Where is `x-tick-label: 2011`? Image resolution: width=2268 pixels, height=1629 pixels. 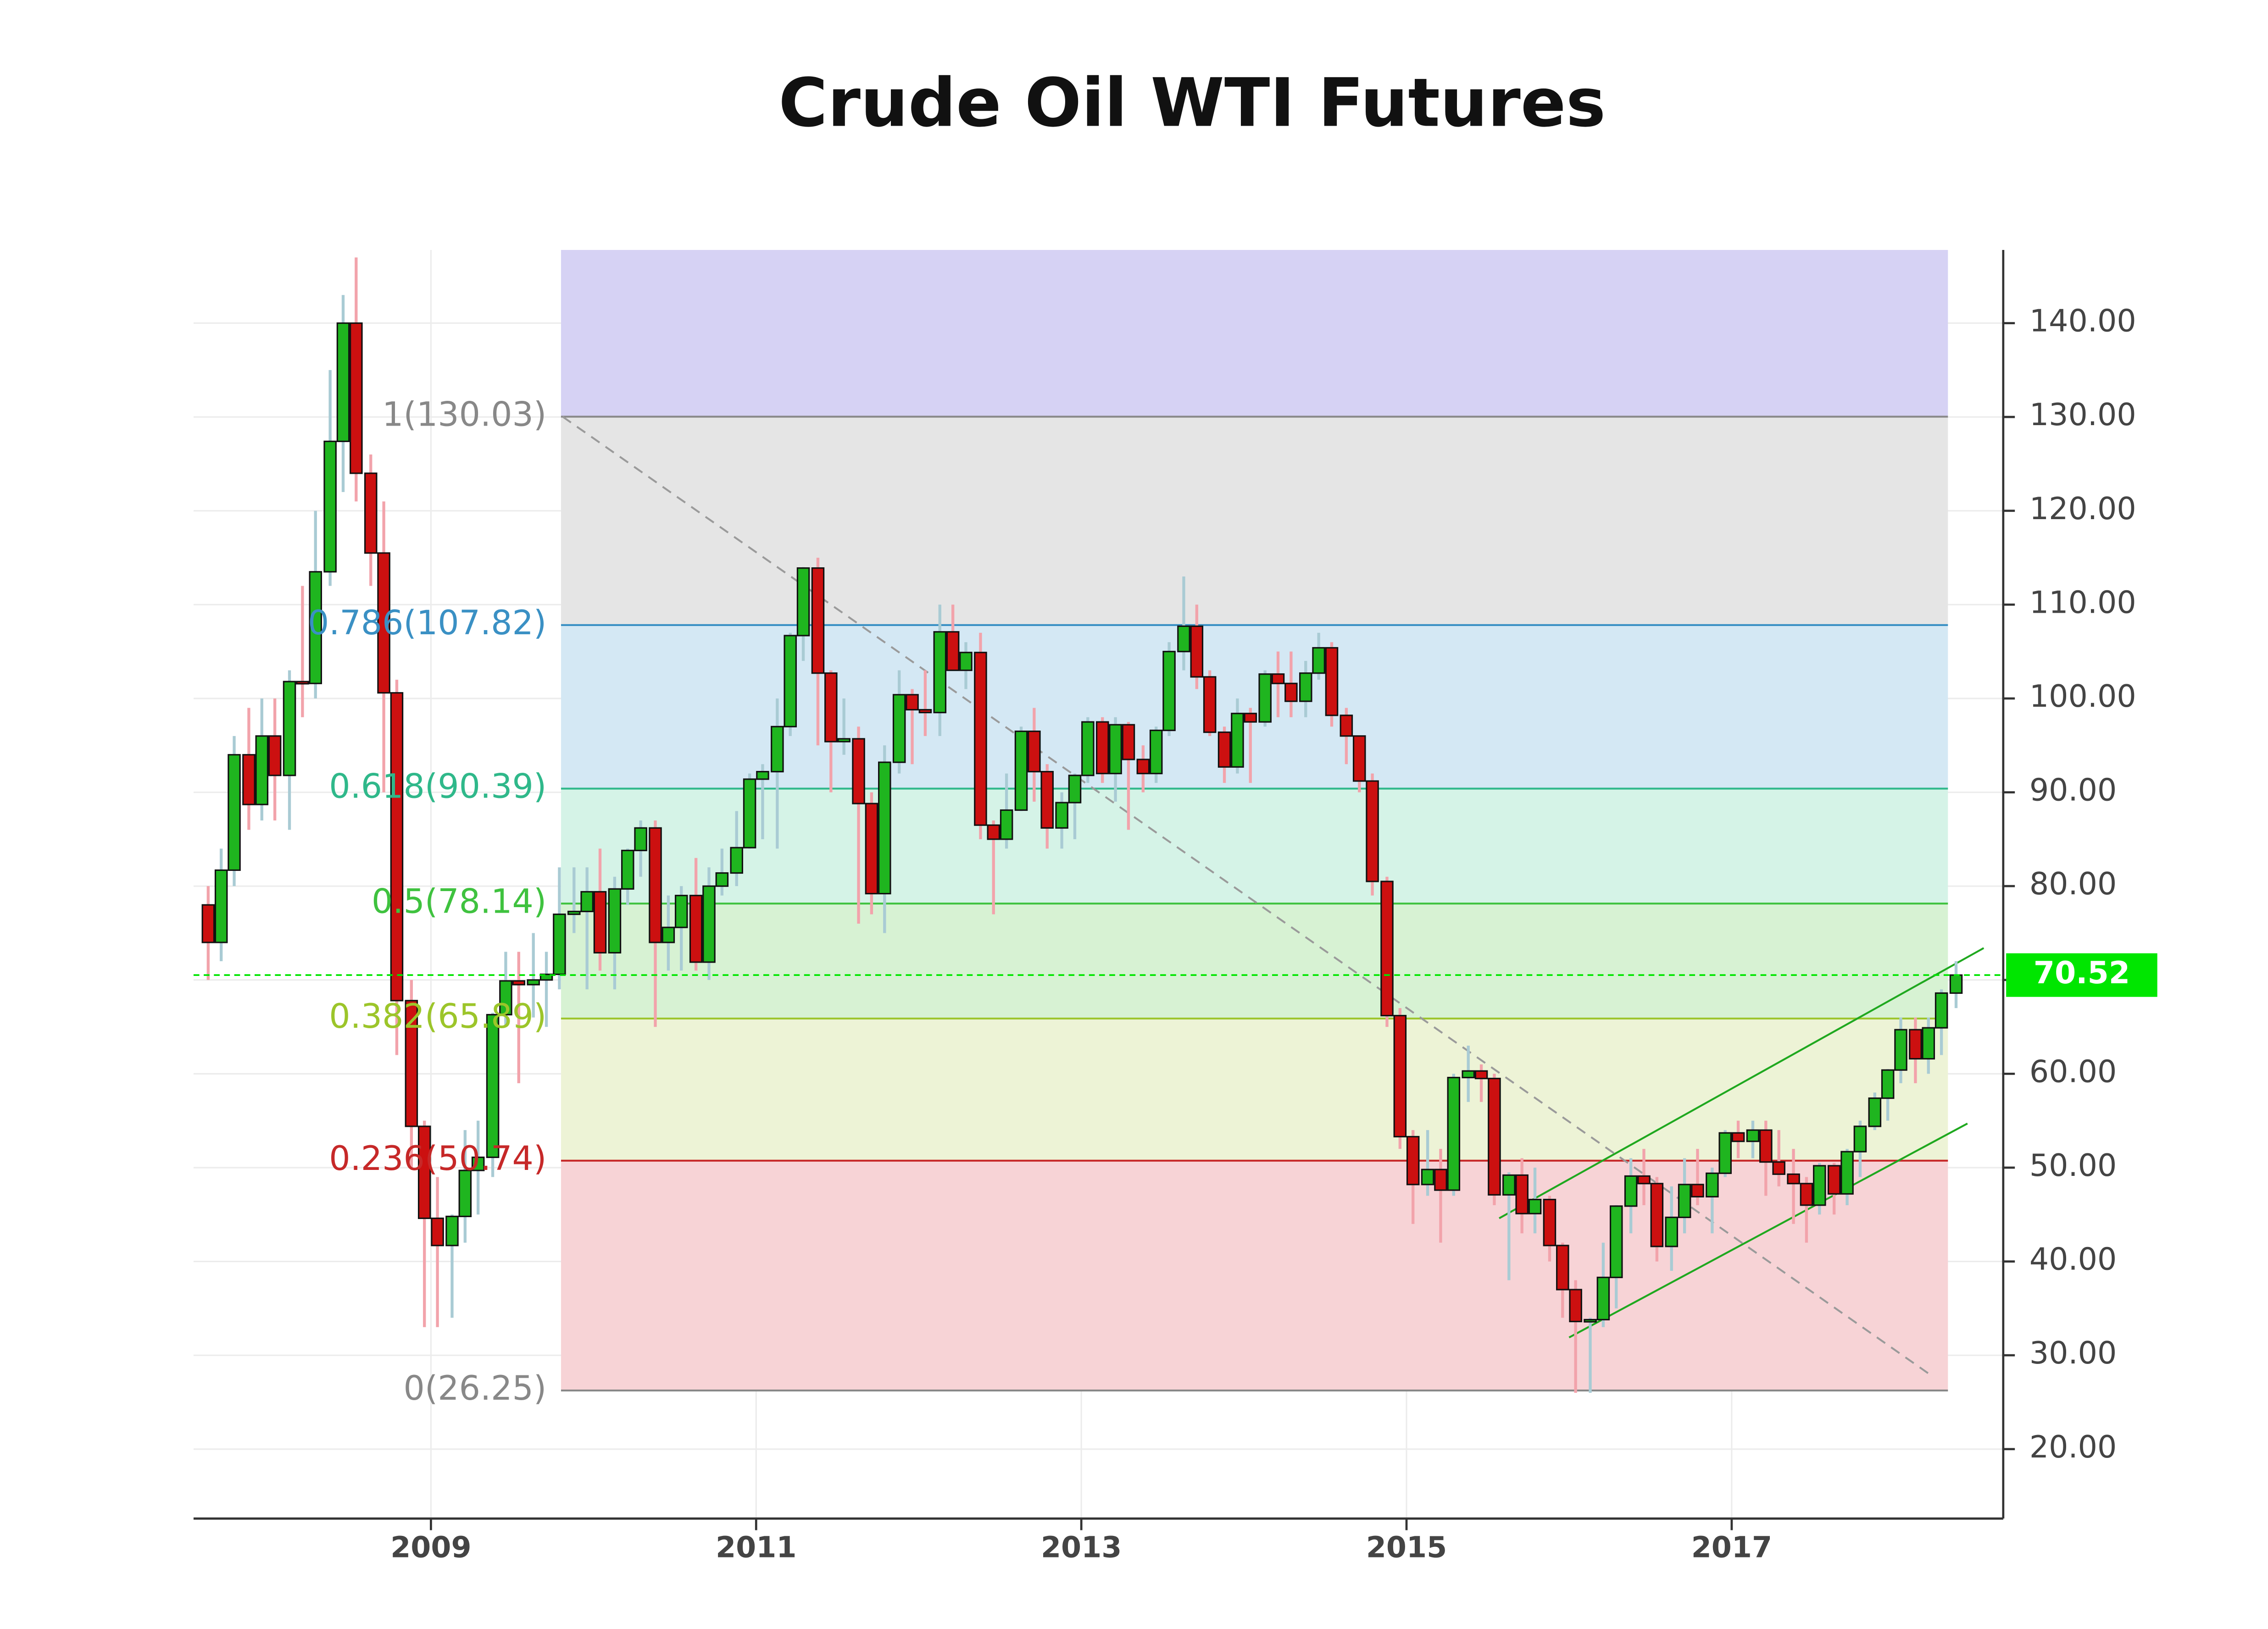 x-tick-label: 2011 is located at coordinates (756, 1547).